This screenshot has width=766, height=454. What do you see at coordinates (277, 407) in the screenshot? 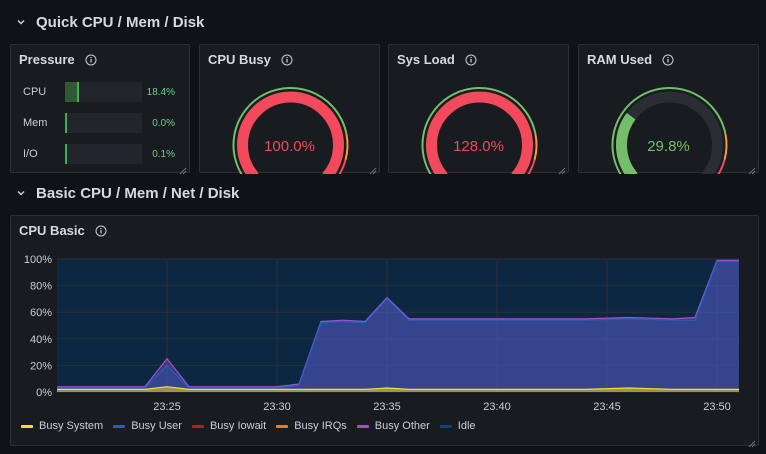
I see `x-tick-label: 23:30` at bounding box center [277, 407].